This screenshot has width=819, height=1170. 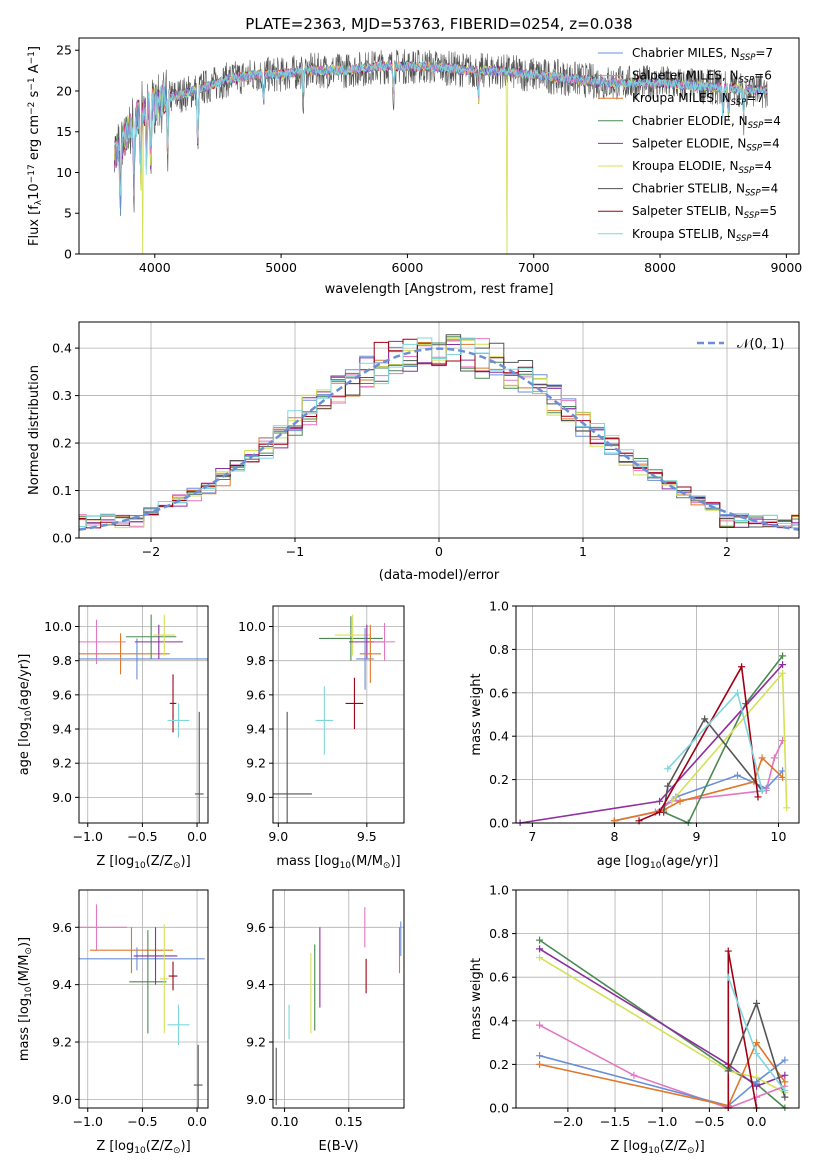 I want to click on errorbar-salpeter_elodie, so click(x=158, y=641).